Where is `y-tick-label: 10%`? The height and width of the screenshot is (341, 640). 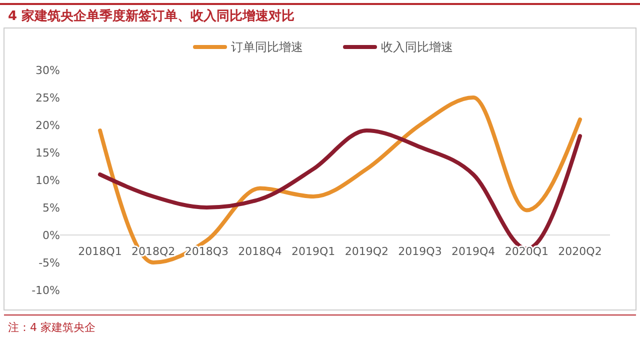 y-tick-label: 10% is located at coordinates (48, 180).